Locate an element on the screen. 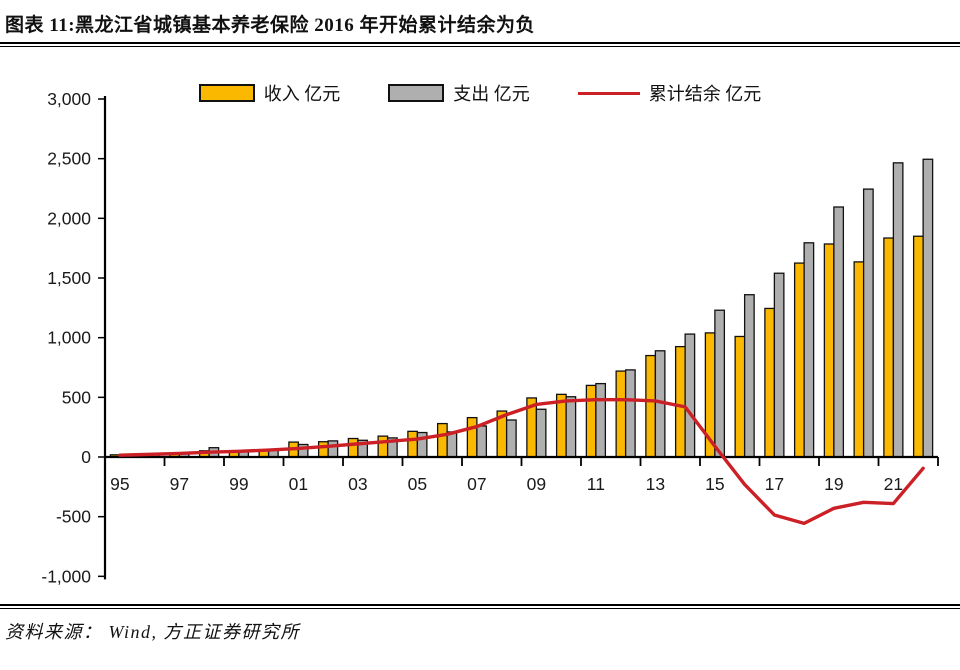  legend-item-expense: 支出 亿元 is located at coordinates (459, 93).